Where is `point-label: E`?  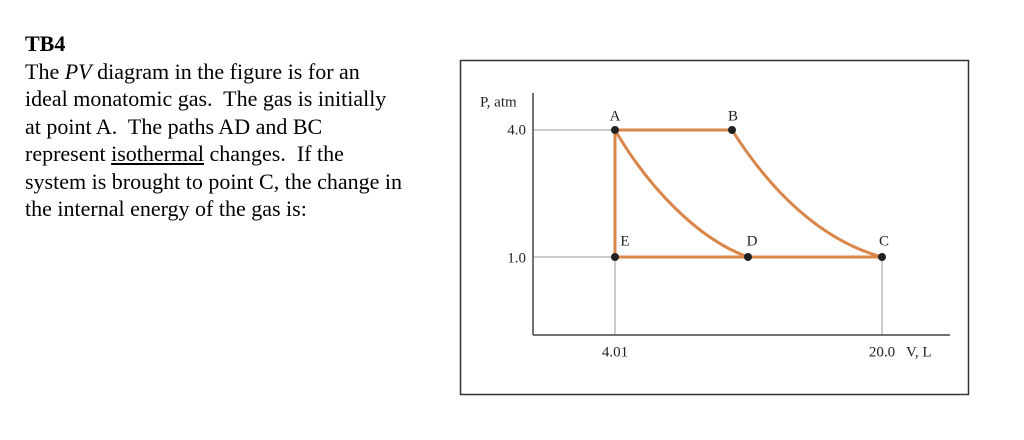 point-label: E is located at coordinates (624, 241).